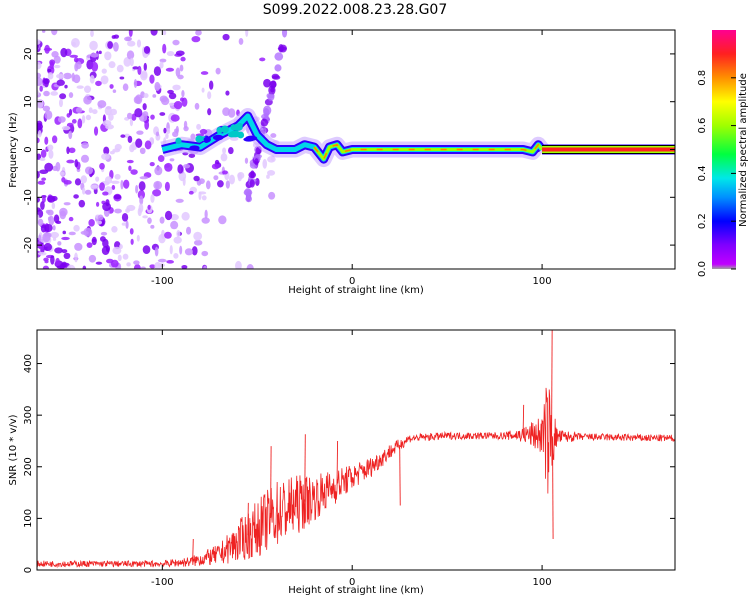 This screenshot has width=750, height=600. Describe the element at coordinates (417, 138) in the screenshot. I see `spectrogram-trace` at that location.